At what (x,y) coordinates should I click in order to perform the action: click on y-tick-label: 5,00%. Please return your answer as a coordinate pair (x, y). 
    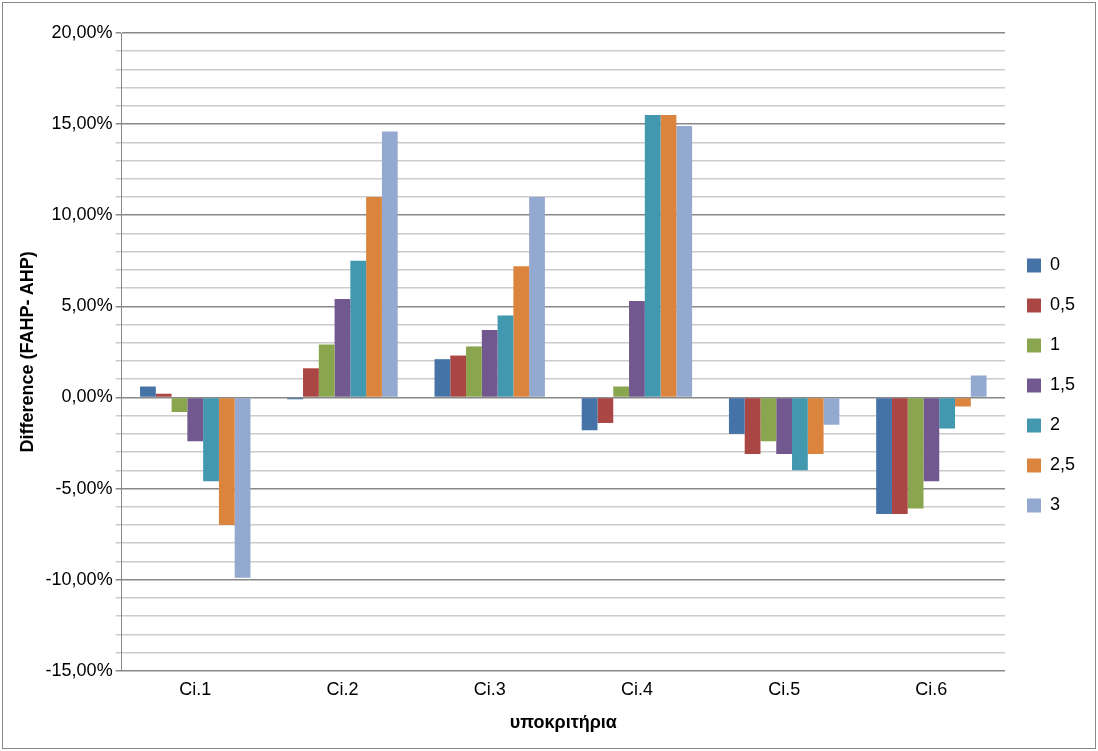
    Looking at the image, I should click on (87, 305).